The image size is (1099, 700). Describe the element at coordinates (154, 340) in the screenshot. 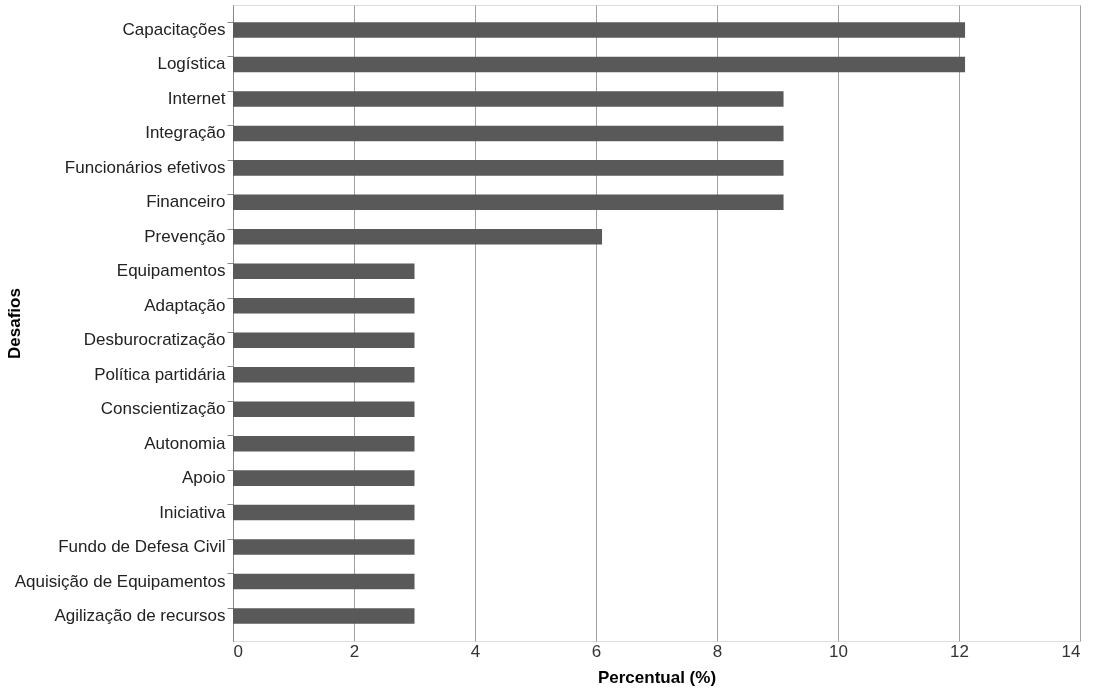

I see `y-tick-label: Desburocratização` at that location.